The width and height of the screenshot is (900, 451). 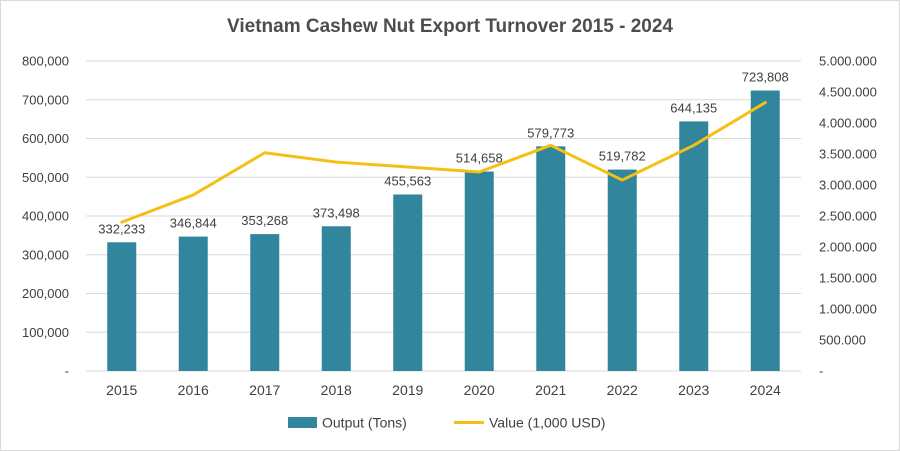 I want to click on left-tick-label: 500,000, so click(x=45, y=177).